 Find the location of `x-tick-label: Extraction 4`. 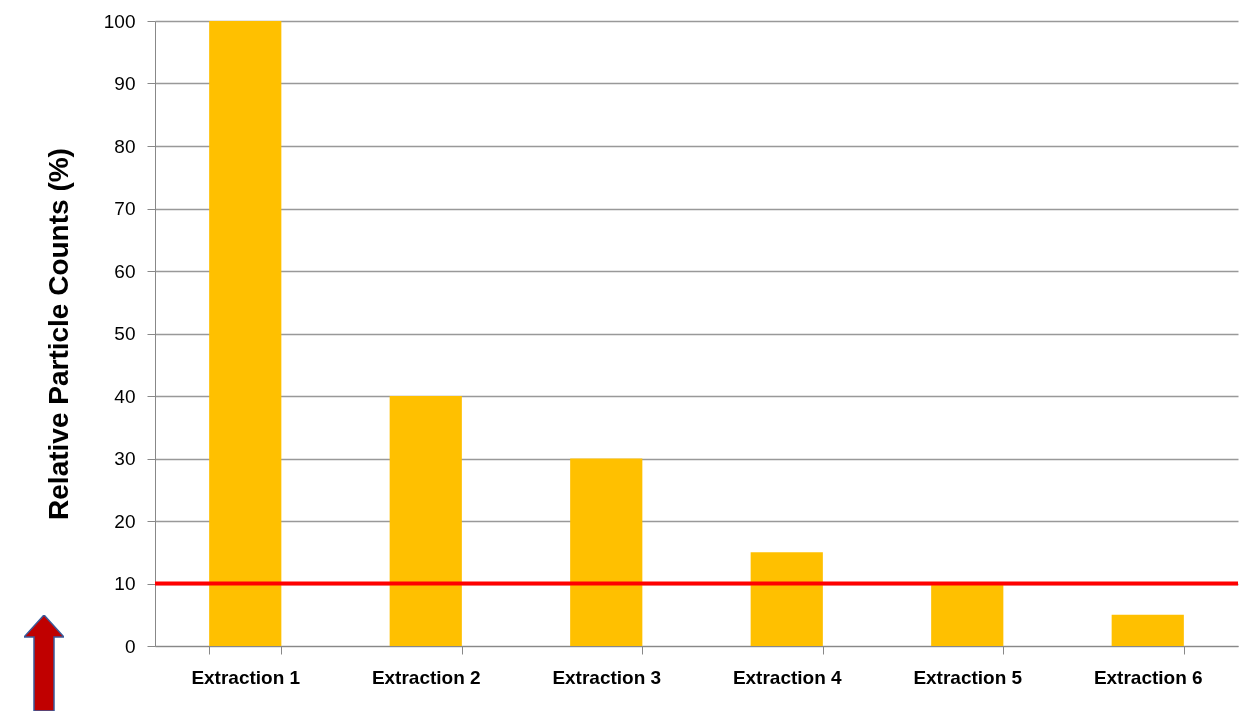

x-tick-label: Extraction 4 is located at coordinates (787, 677).